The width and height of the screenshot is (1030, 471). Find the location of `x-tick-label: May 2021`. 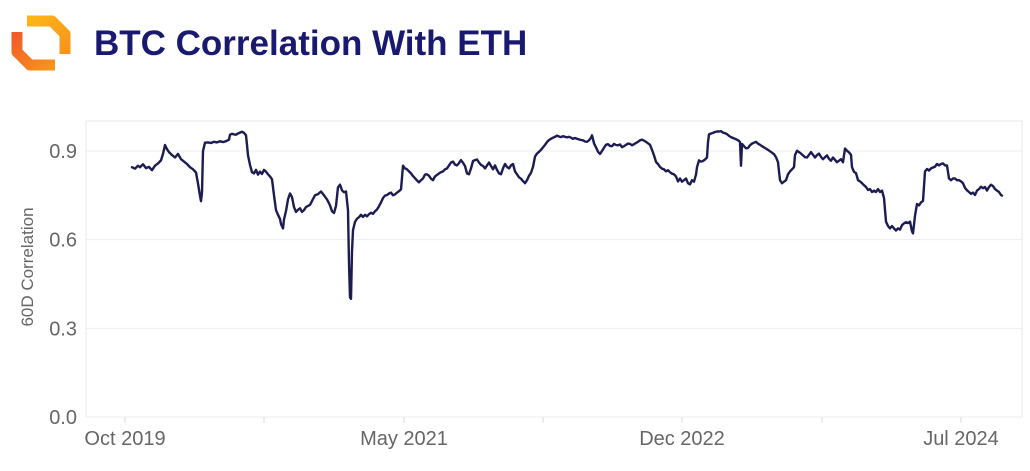

x-tick-label: May 2021 is located at coordinates (404, 439).